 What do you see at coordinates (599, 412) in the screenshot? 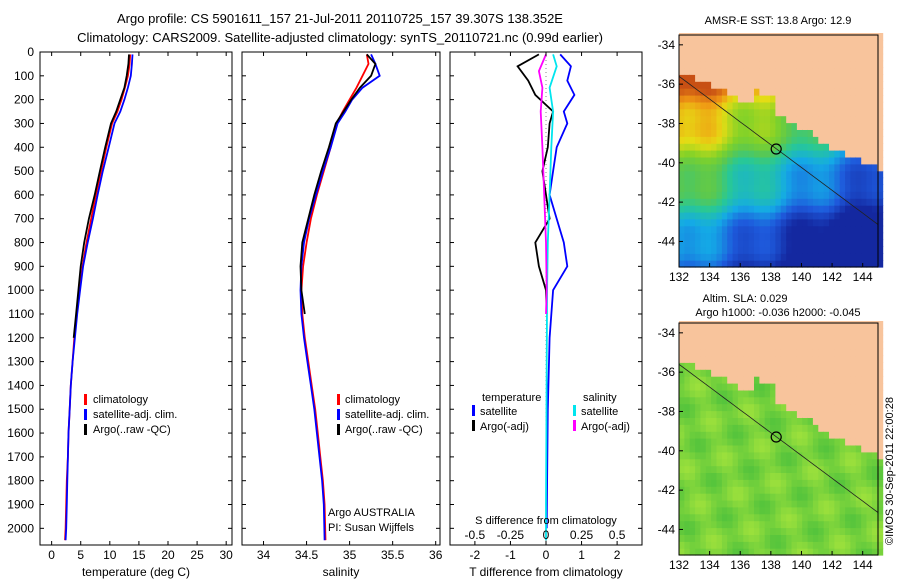
I see `legend-s-satellite-label: satellite` at bounding box center [599, 412].